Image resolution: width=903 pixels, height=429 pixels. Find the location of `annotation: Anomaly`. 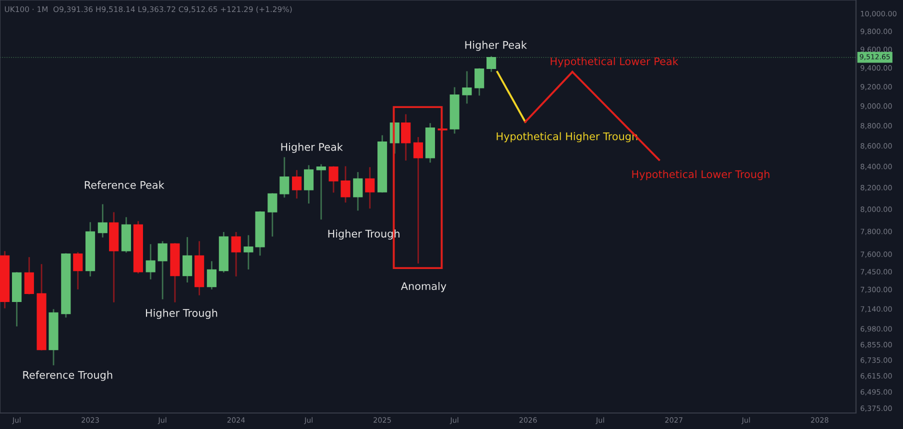

annotation: Anomaly is located at coordinates (423, 287).